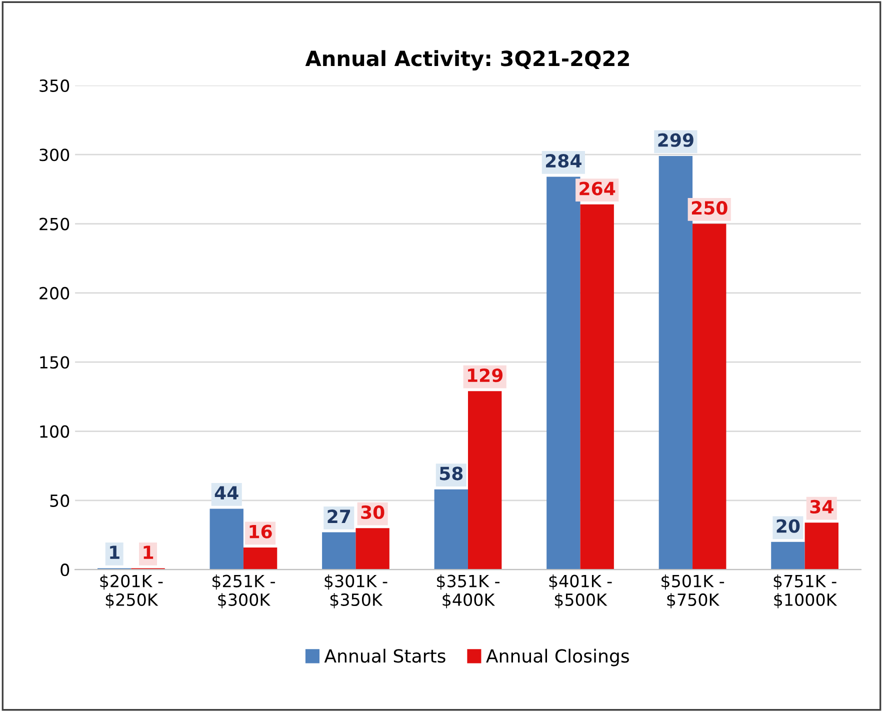 This screenshot has width=883, height=712. Describe the element at coordinates (261, 531) in the screenshot. I see `data-label: 16` at that location.